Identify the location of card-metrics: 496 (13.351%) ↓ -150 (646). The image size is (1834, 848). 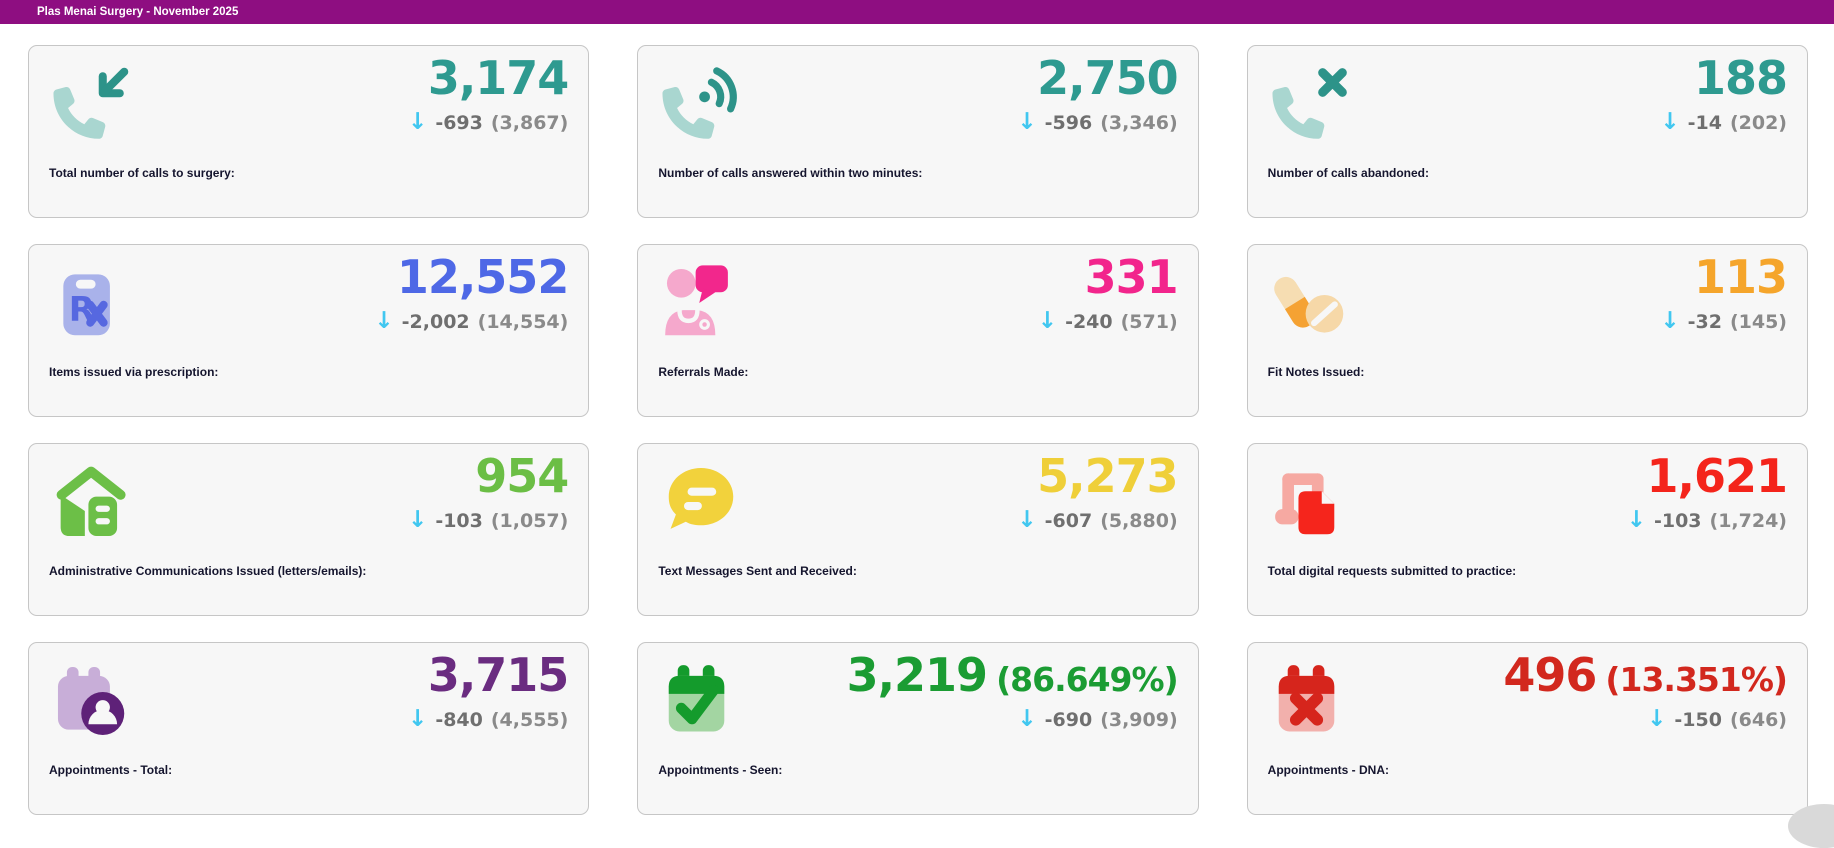
(1645, 692).